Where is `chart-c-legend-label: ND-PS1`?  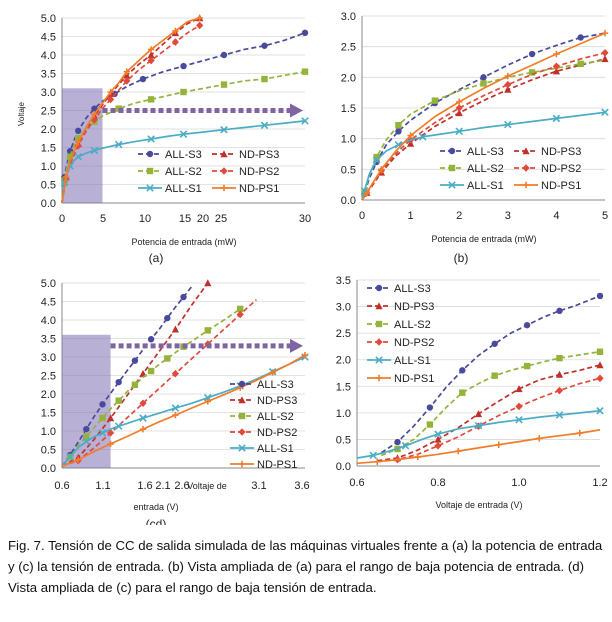 chart-c-legend-label: ND-PS1 is located at coordinates (277, 465).